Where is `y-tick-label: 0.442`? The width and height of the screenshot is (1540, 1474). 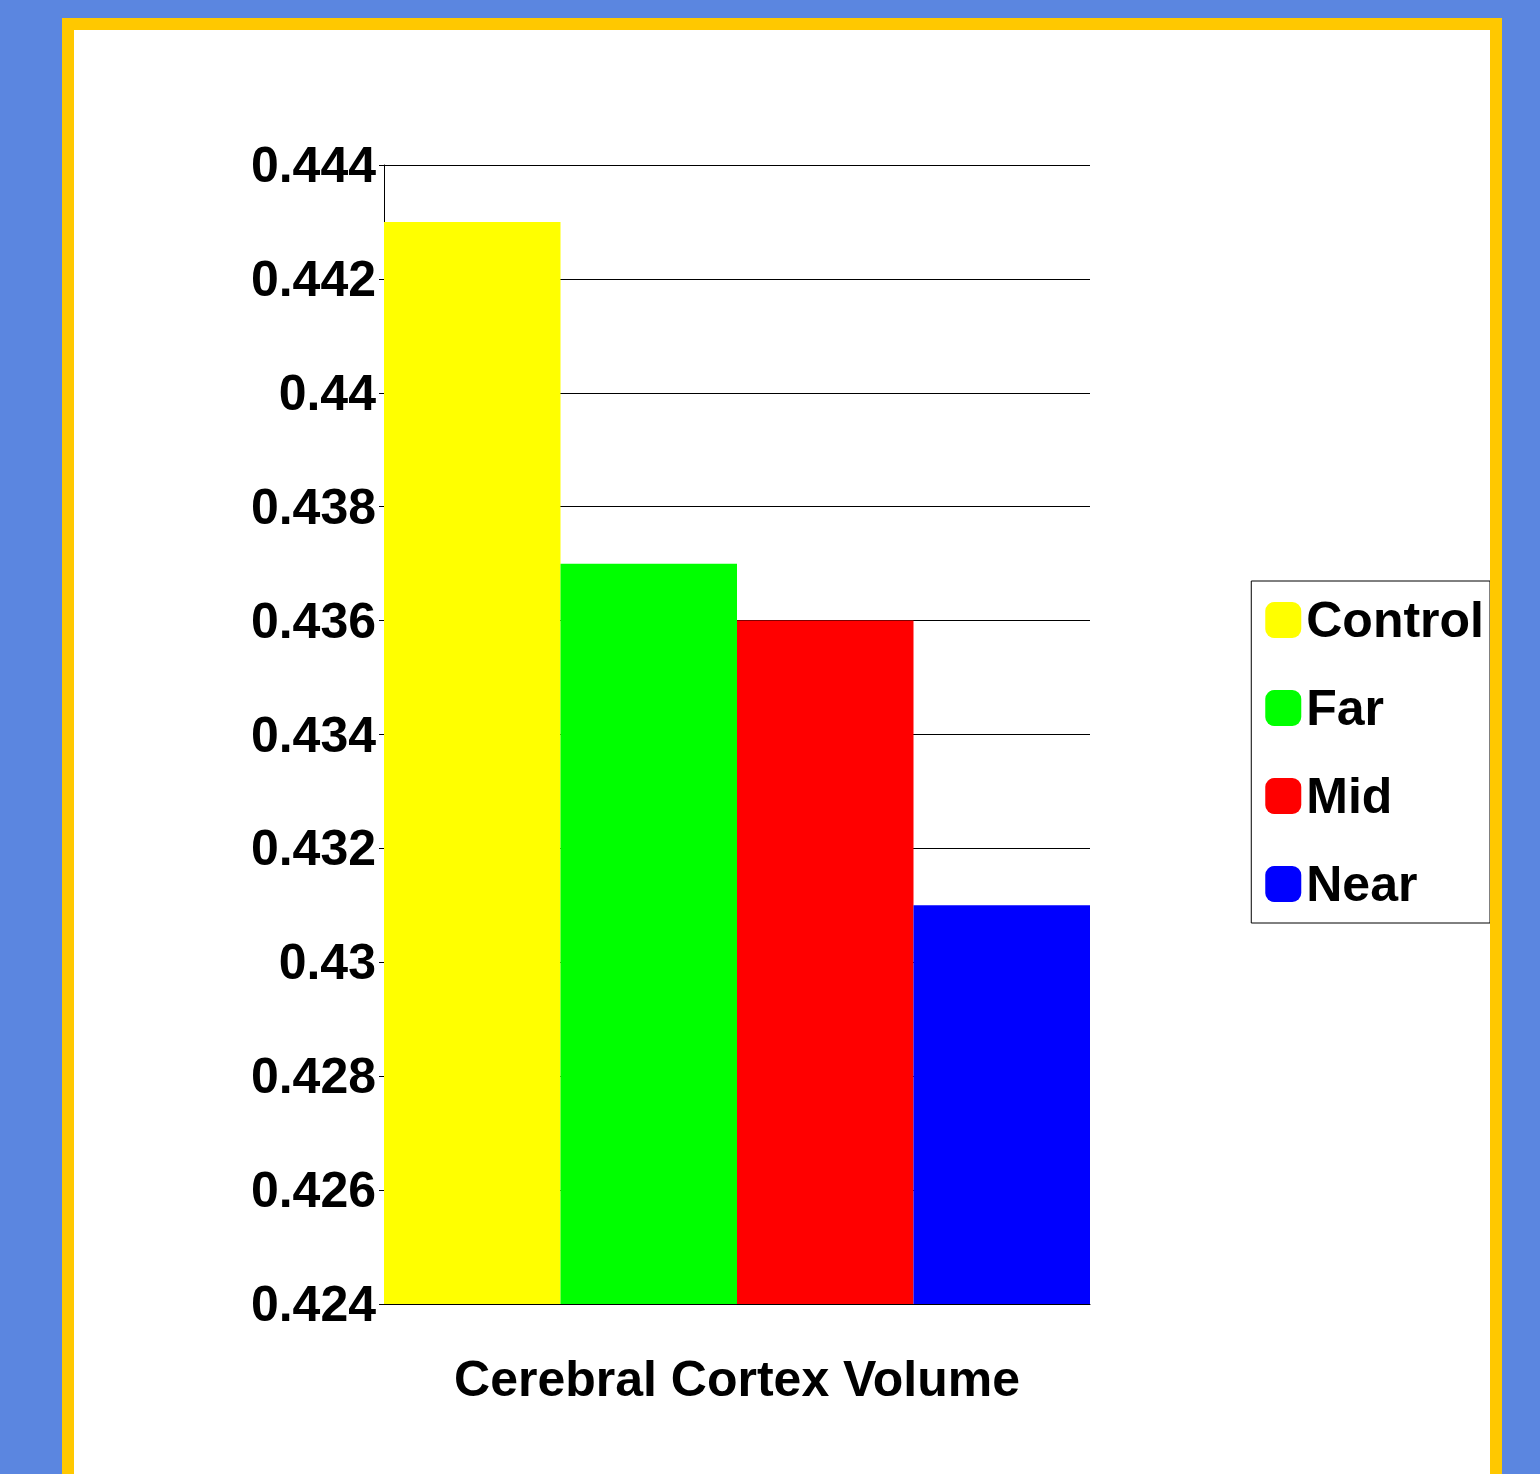 y-tick-label: 0.442 is located at coordinates (313, 278).